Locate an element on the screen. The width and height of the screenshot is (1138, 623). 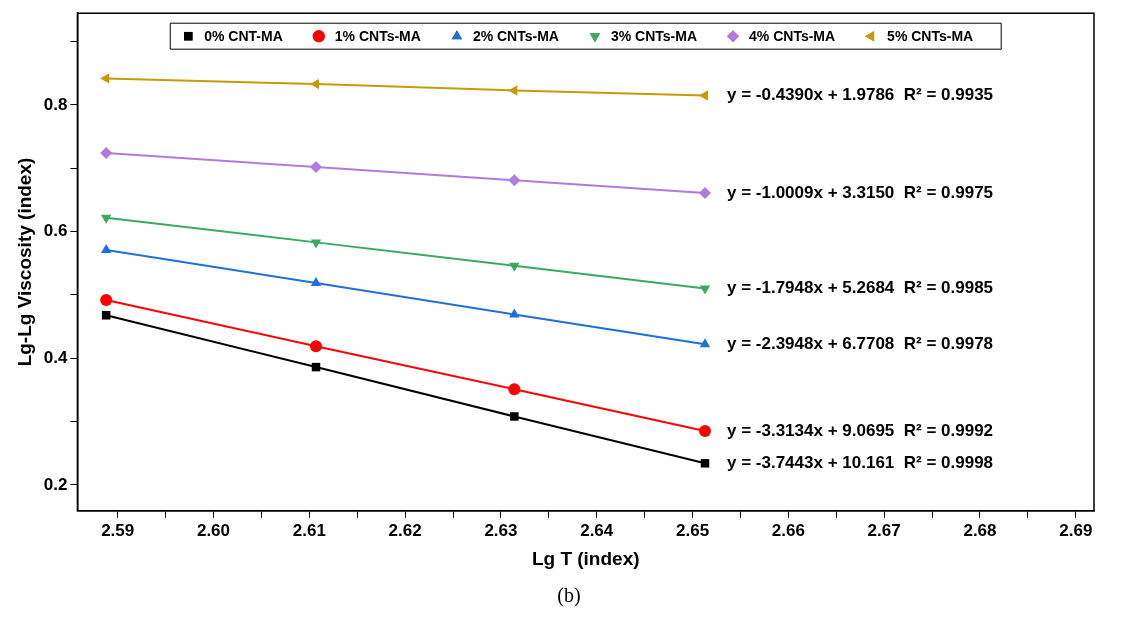
annotation: y = -3.7443x + 10.161 R² = 0.9998 is located at coordinates (860, 463).